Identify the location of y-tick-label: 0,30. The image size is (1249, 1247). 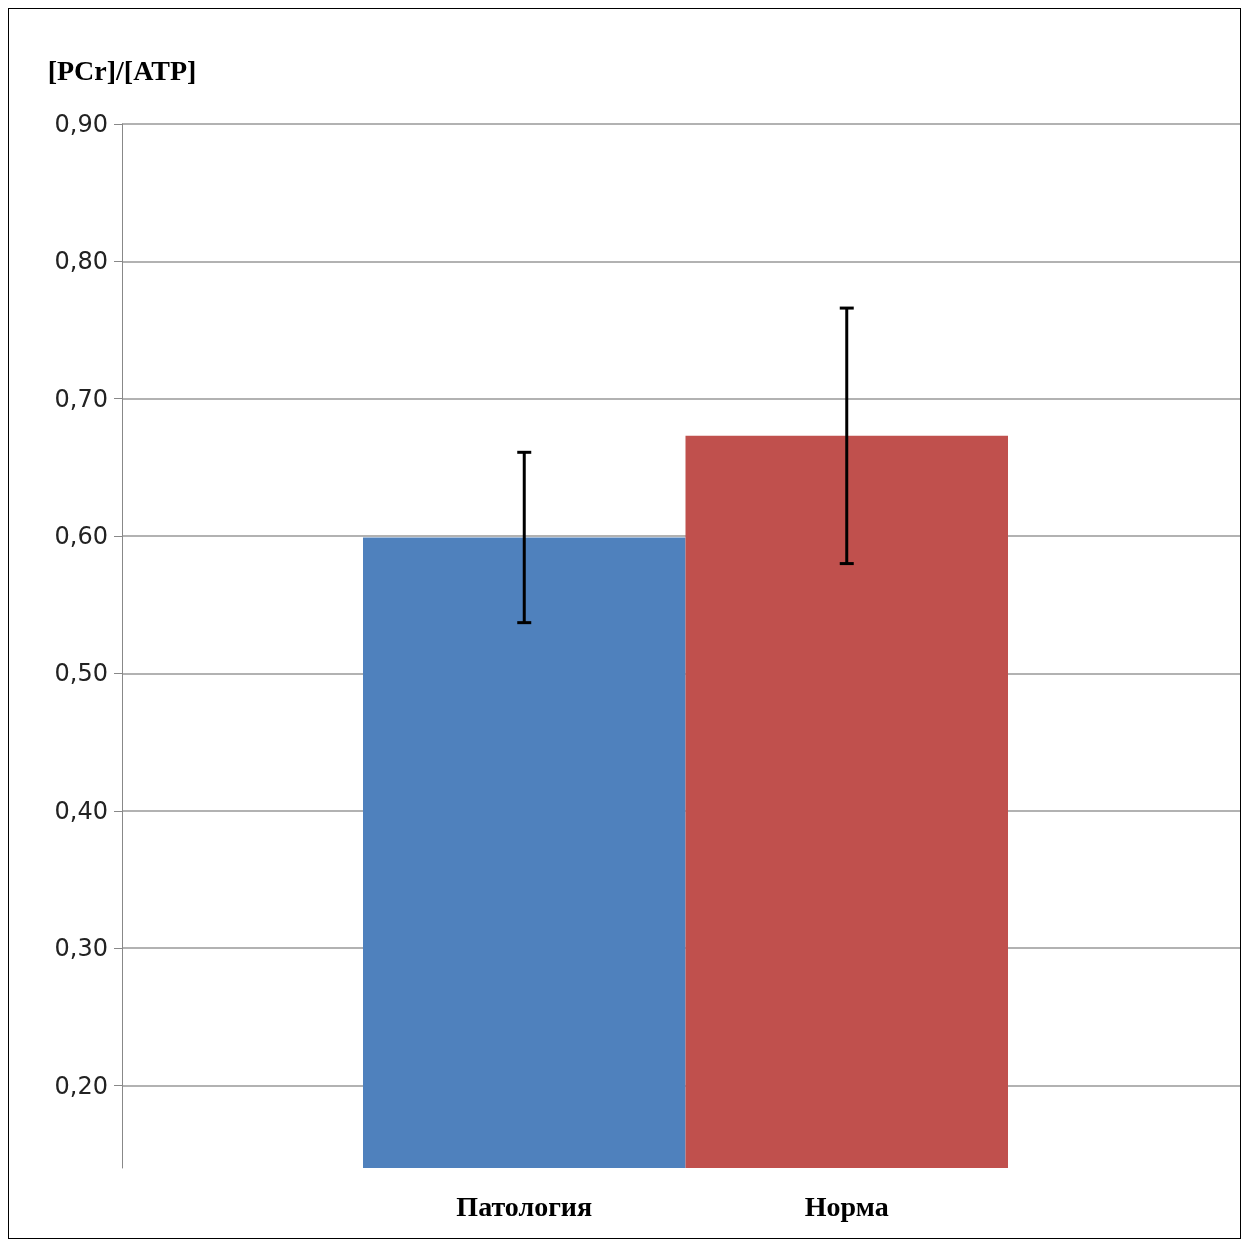
(81, 948).